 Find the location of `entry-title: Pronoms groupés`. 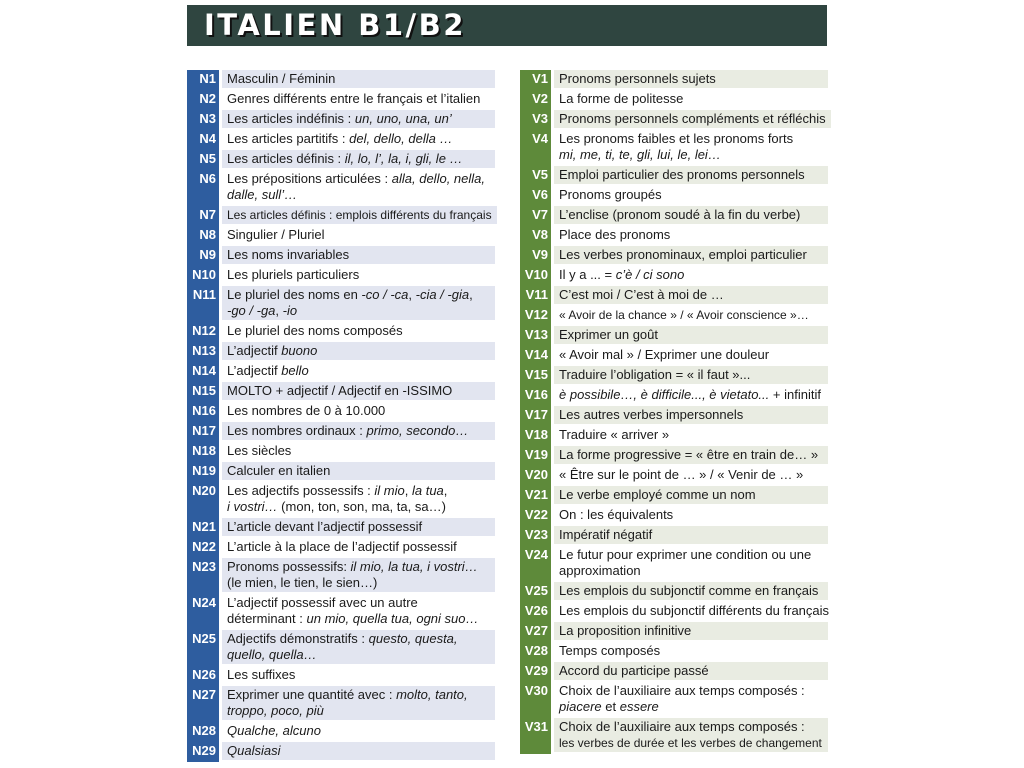

entry-title: Pronoms groupés is located at coordinates (691, 195).